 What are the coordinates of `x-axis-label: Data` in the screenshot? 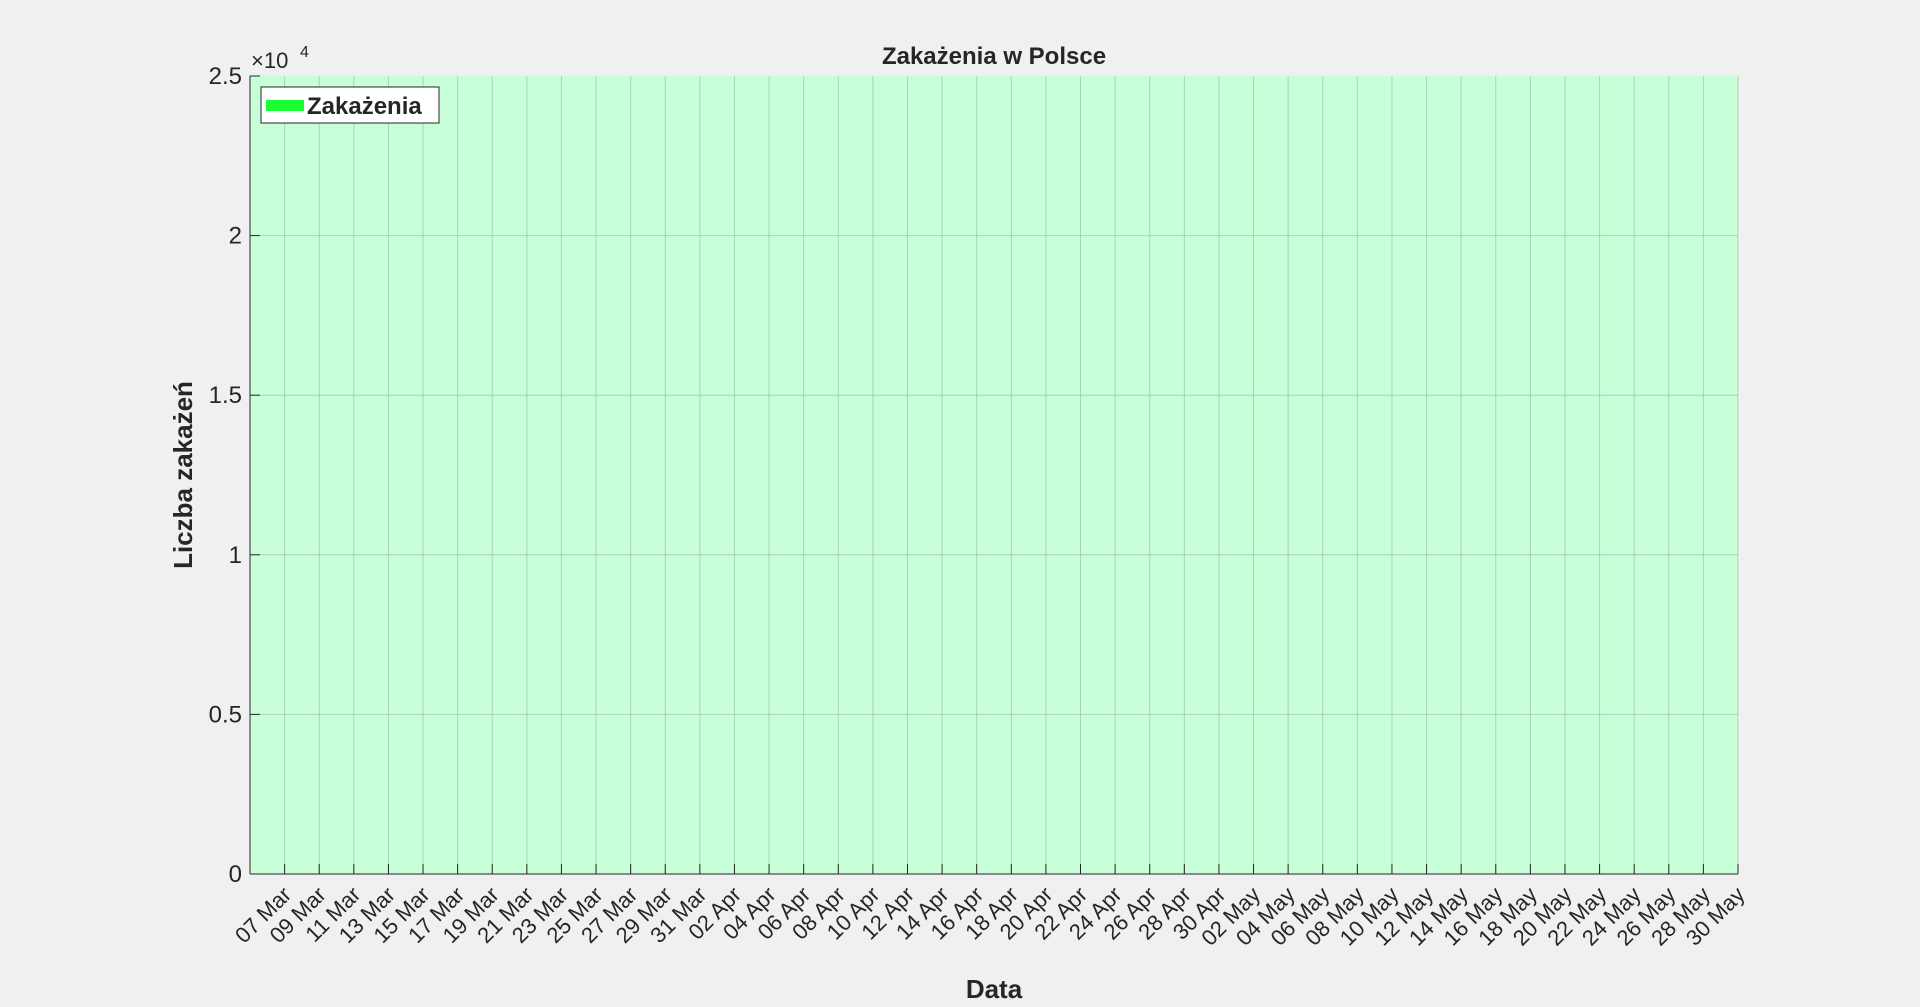 It's located at (994, 989).